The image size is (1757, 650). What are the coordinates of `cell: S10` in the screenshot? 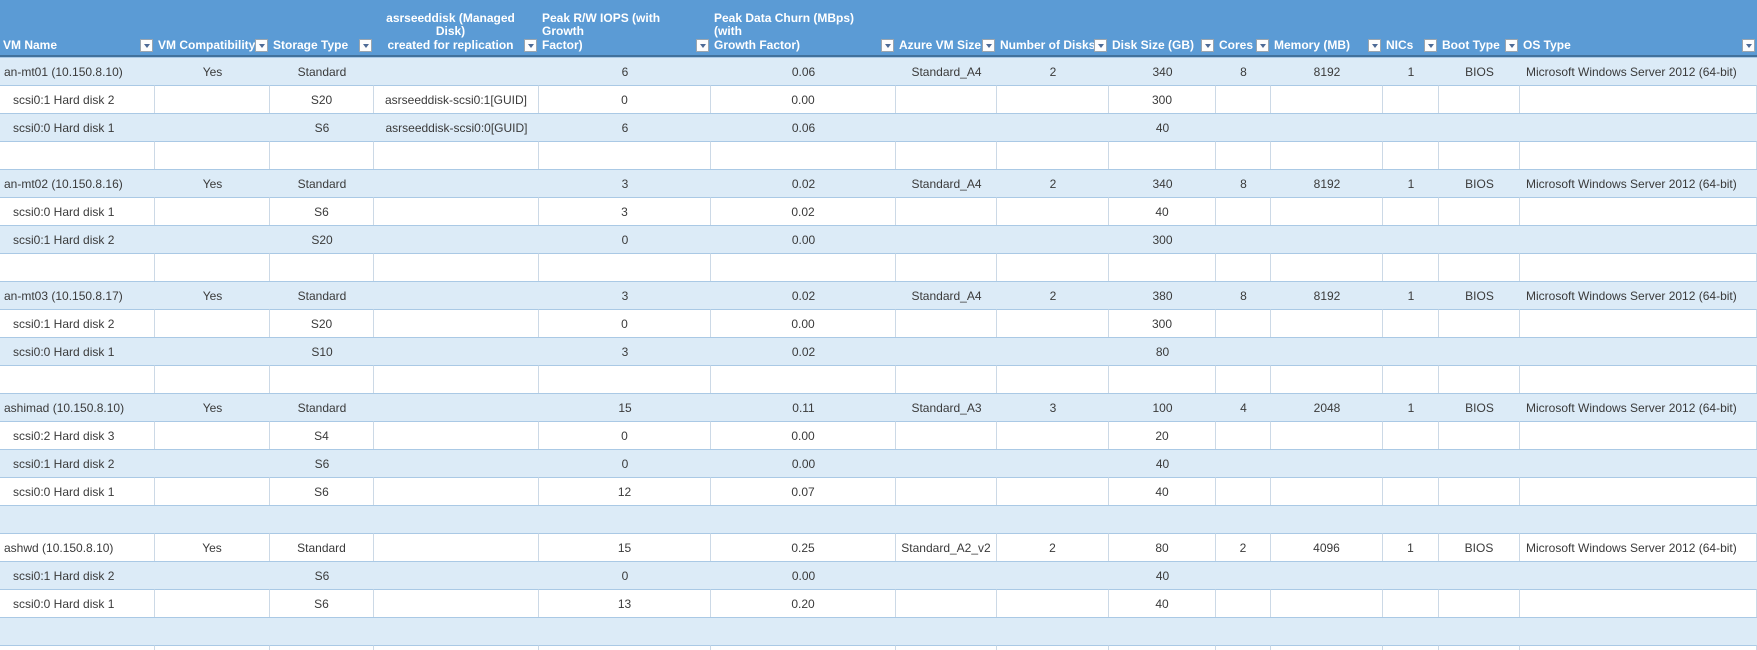 It's located at (322, 351).